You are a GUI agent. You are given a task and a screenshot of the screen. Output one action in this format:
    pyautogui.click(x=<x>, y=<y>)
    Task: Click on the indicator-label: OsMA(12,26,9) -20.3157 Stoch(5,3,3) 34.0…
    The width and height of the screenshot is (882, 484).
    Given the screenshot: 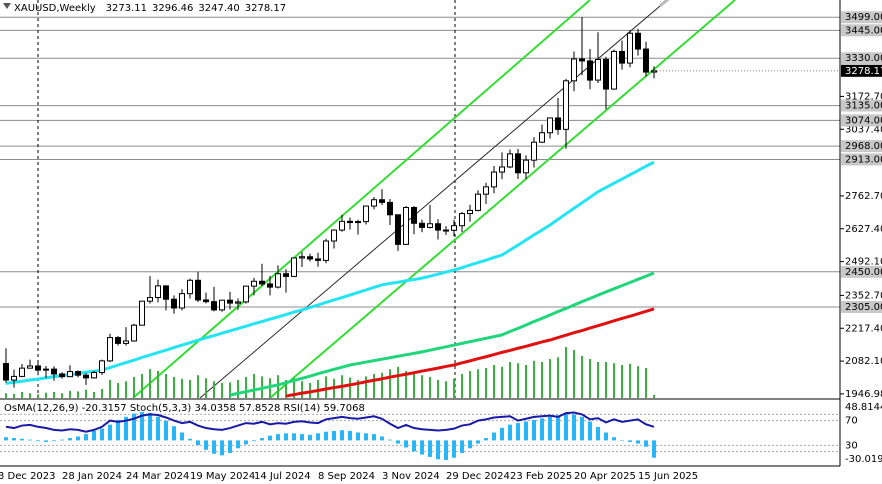 What is the action you would take?
    pyautogui.click(x=184, y=408)
    